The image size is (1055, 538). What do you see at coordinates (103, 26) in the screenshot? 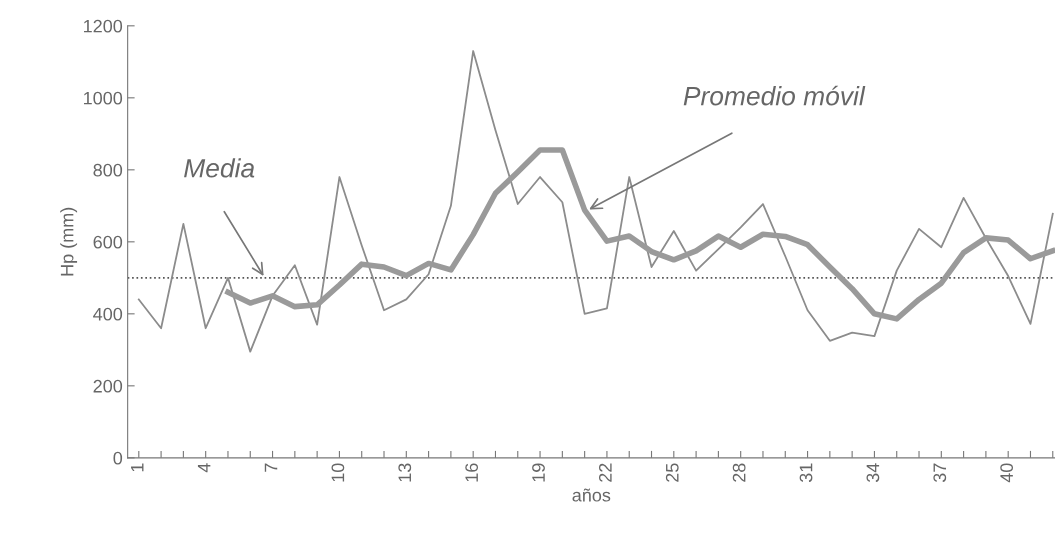
I see `y-tick-label: 1200` at bounding box center [103, 26].